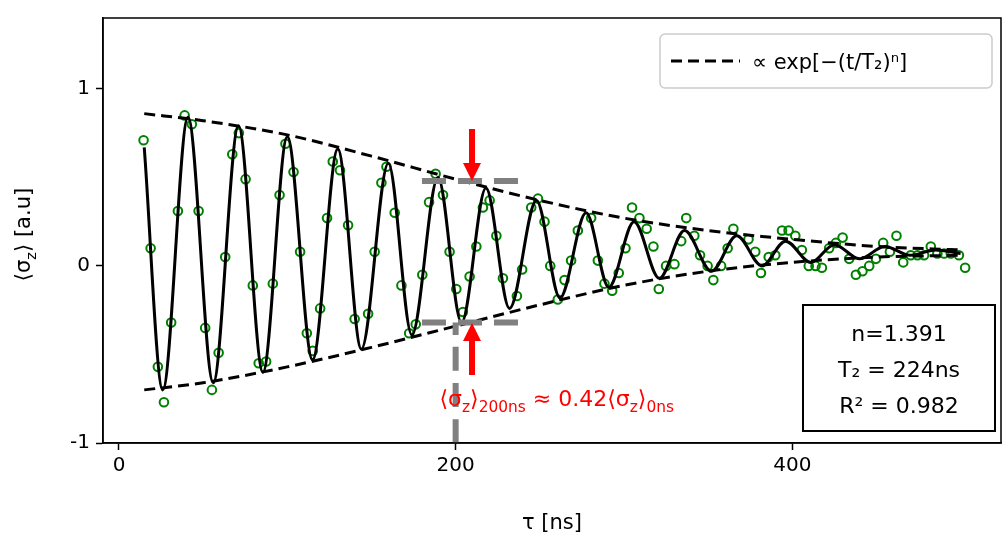  Describe the element at coordinates (899, 405) in the screenshot. I see `annotation: R² = 0.982` at that location.